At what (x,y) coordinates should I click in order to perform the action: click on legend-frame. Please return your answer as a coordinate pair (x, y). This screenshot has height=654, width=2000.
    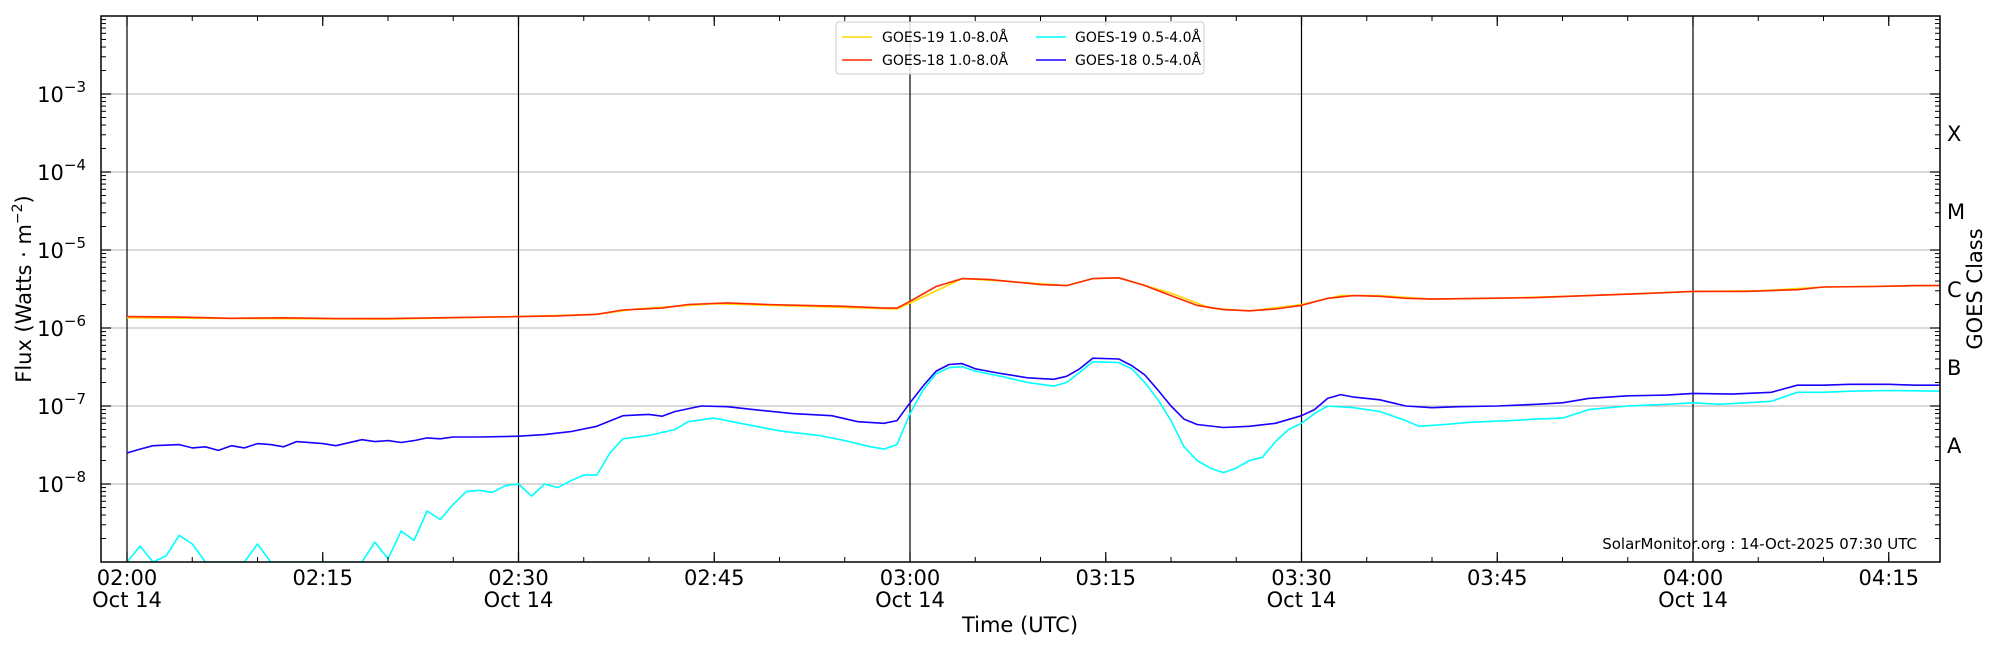
    Looking at the image, I should click on (1020, 48).